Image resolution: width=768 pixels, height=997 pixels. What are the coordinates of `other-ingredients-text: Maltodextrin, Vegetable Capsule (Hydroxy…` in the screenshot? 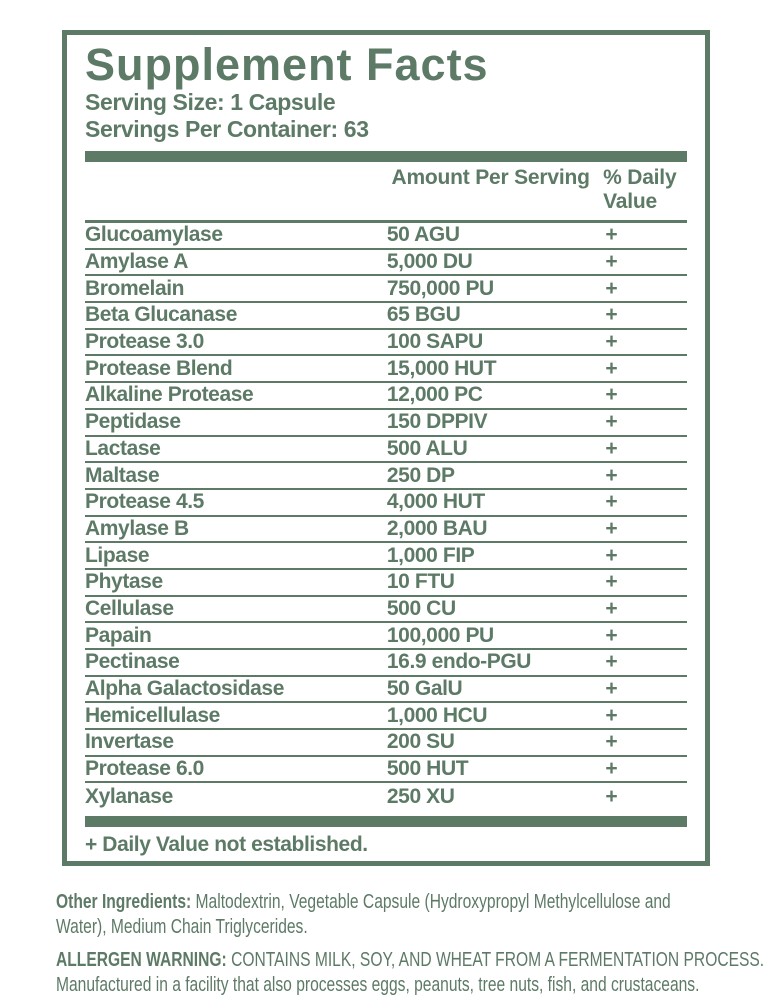 It's located at (363, 914).